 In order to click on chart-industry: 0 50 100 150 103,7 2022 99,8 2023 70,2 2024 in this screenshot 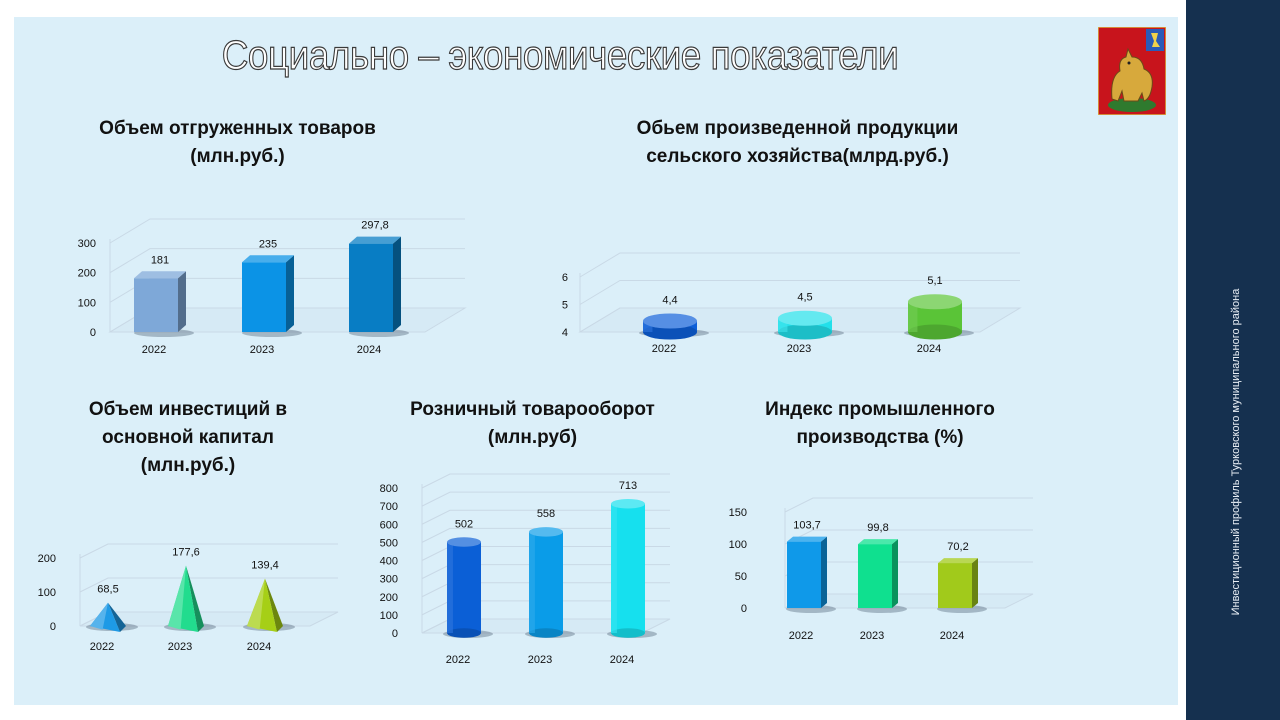, I will do `click(881, 569)`.